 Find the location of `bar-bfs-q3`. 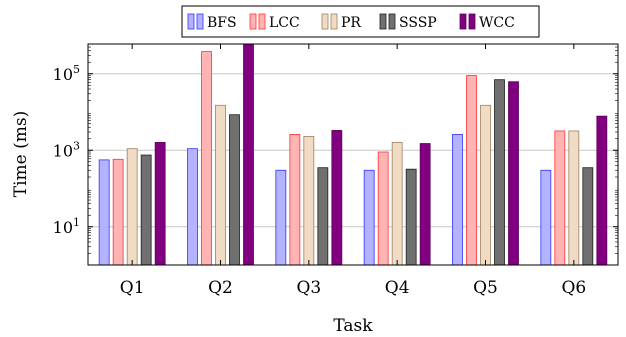

bar-bfs-q3 is located at coordinates (281, 217).